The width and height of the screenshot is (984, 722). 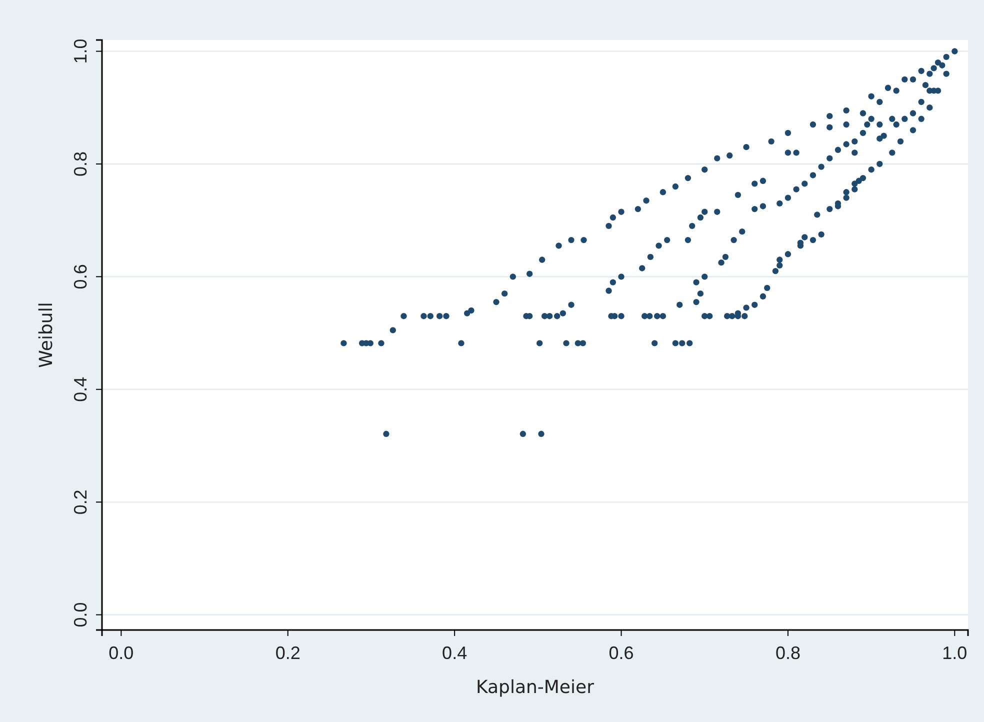 What do you see at coordinates (80, 502) in the screenshot?
I see `y-tick-label: 0.2` at bounding box center [80, 502].